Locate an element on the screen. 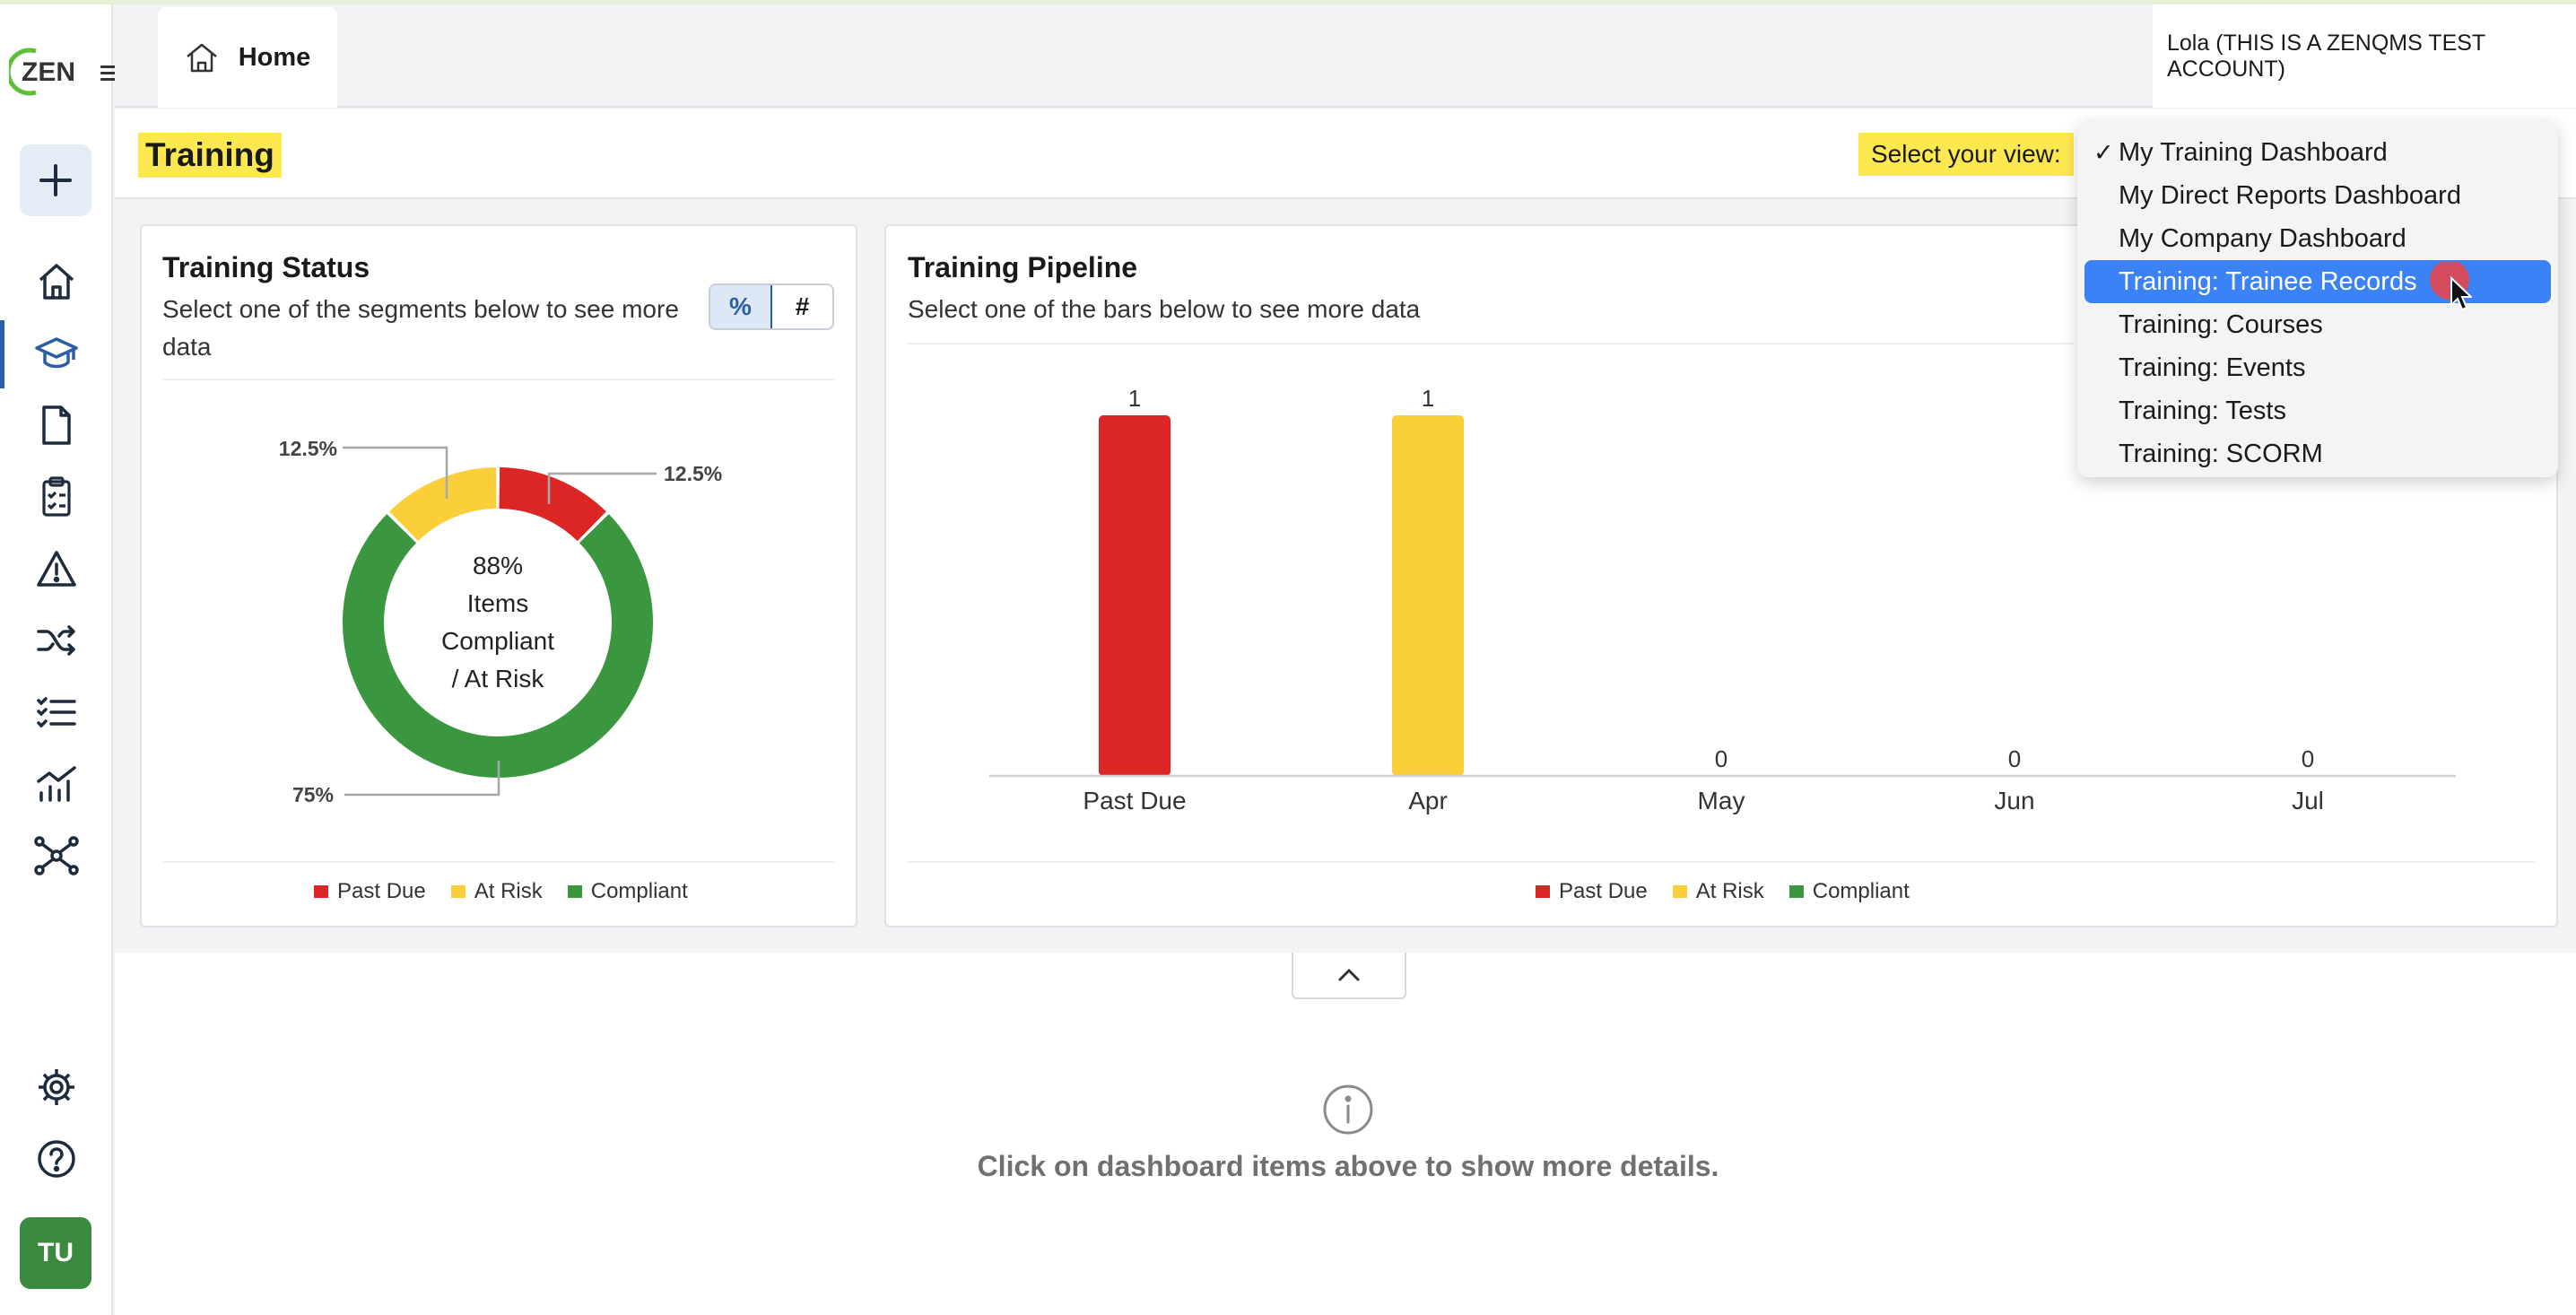 The height and width of the screenshot is (1315, 2576). bar-apr is located at coordinates (1428, 595).